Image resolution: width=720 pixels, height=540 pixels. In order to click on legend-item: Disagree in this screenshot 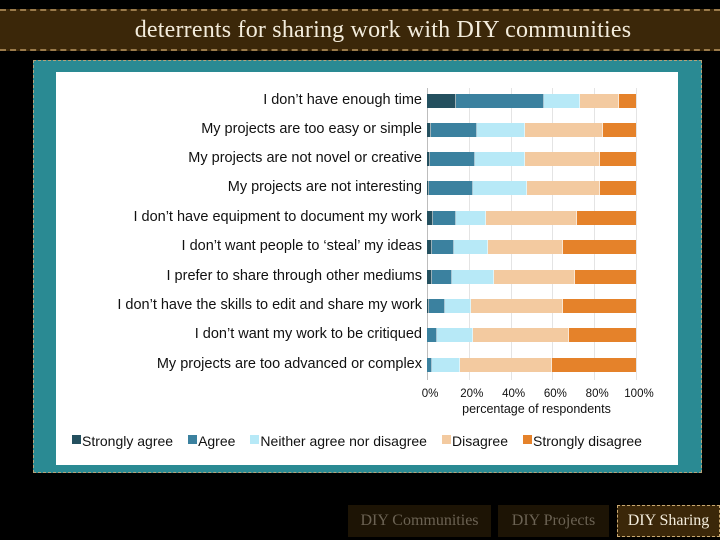, I will do `click(474, 441)`.